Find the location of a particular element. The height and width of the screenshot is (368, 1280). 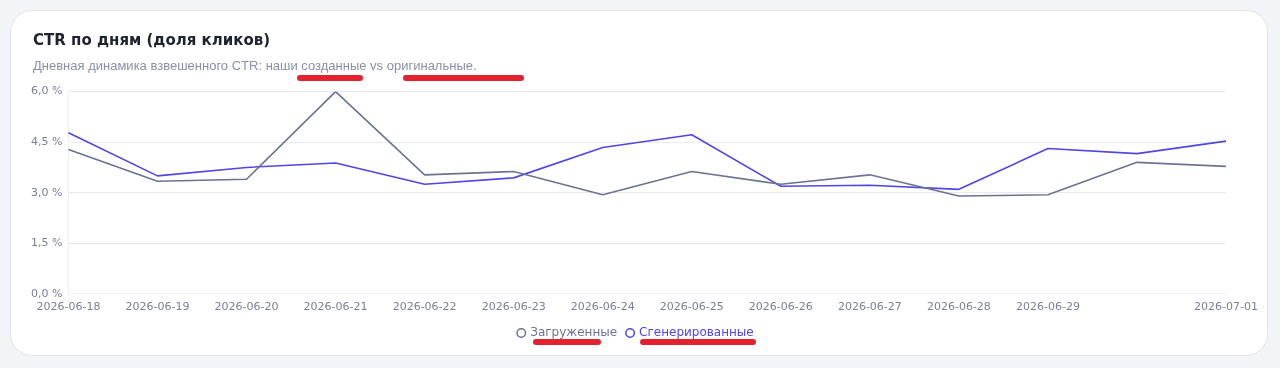

x-tick-label: 2026-06-20 is located at coordinates (246, 307).